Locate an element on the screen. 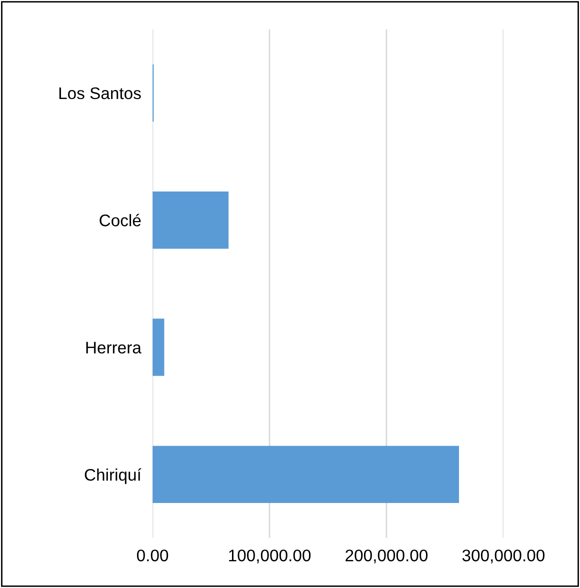  y-tick-label: Coclé is located at coordinates (120, 220).